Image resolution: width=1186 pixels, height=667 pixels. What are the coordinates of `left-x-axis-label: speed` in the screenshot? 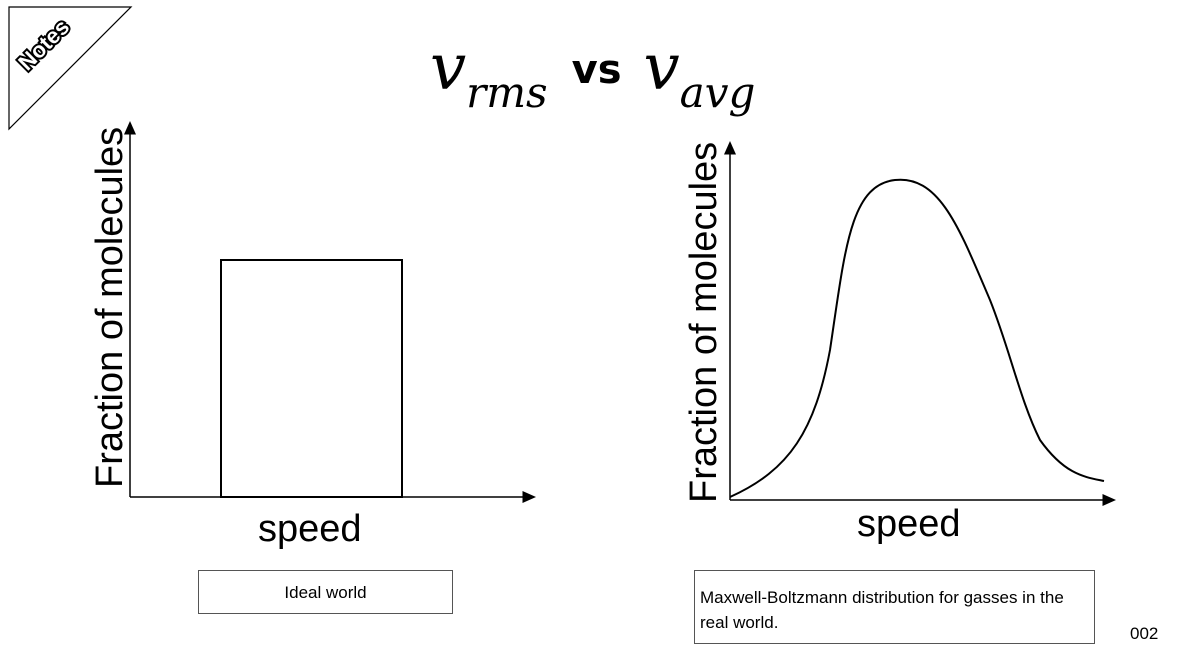 It's located at (310, 529).